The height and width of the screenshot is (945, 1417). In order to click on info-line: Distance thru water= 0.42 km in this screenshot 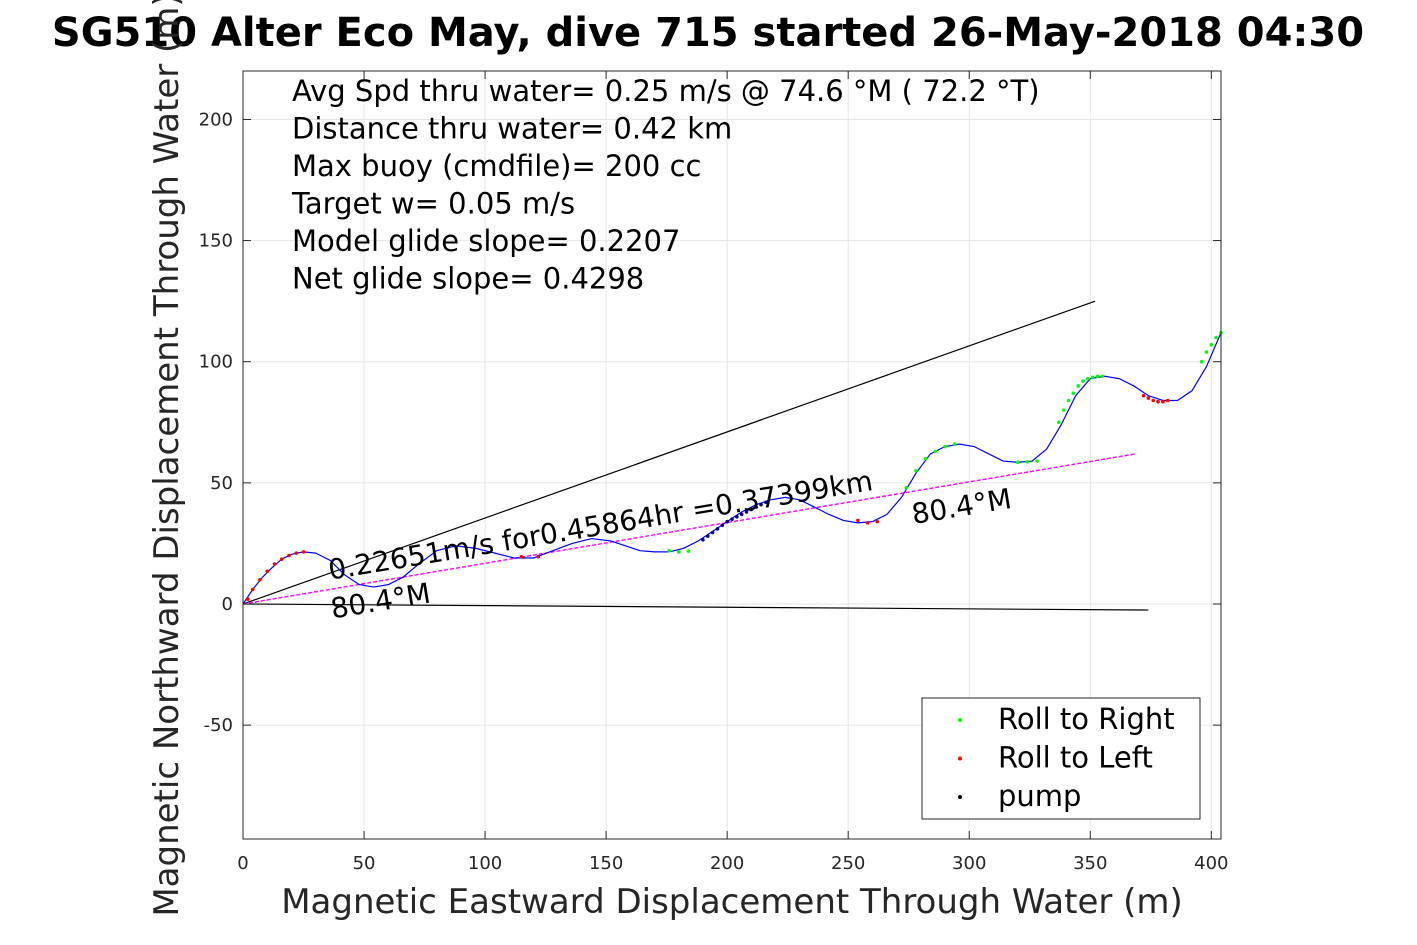, I will do `click(512, 129)`.